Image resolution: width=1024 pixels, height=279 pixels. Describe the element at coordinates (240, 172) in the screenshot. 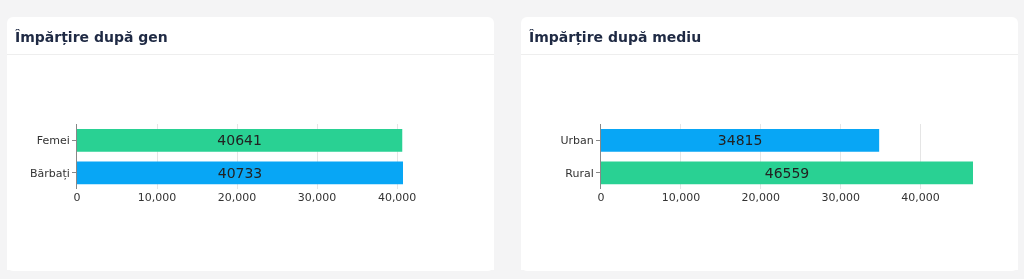

I see `data-label: 40733` at that location.